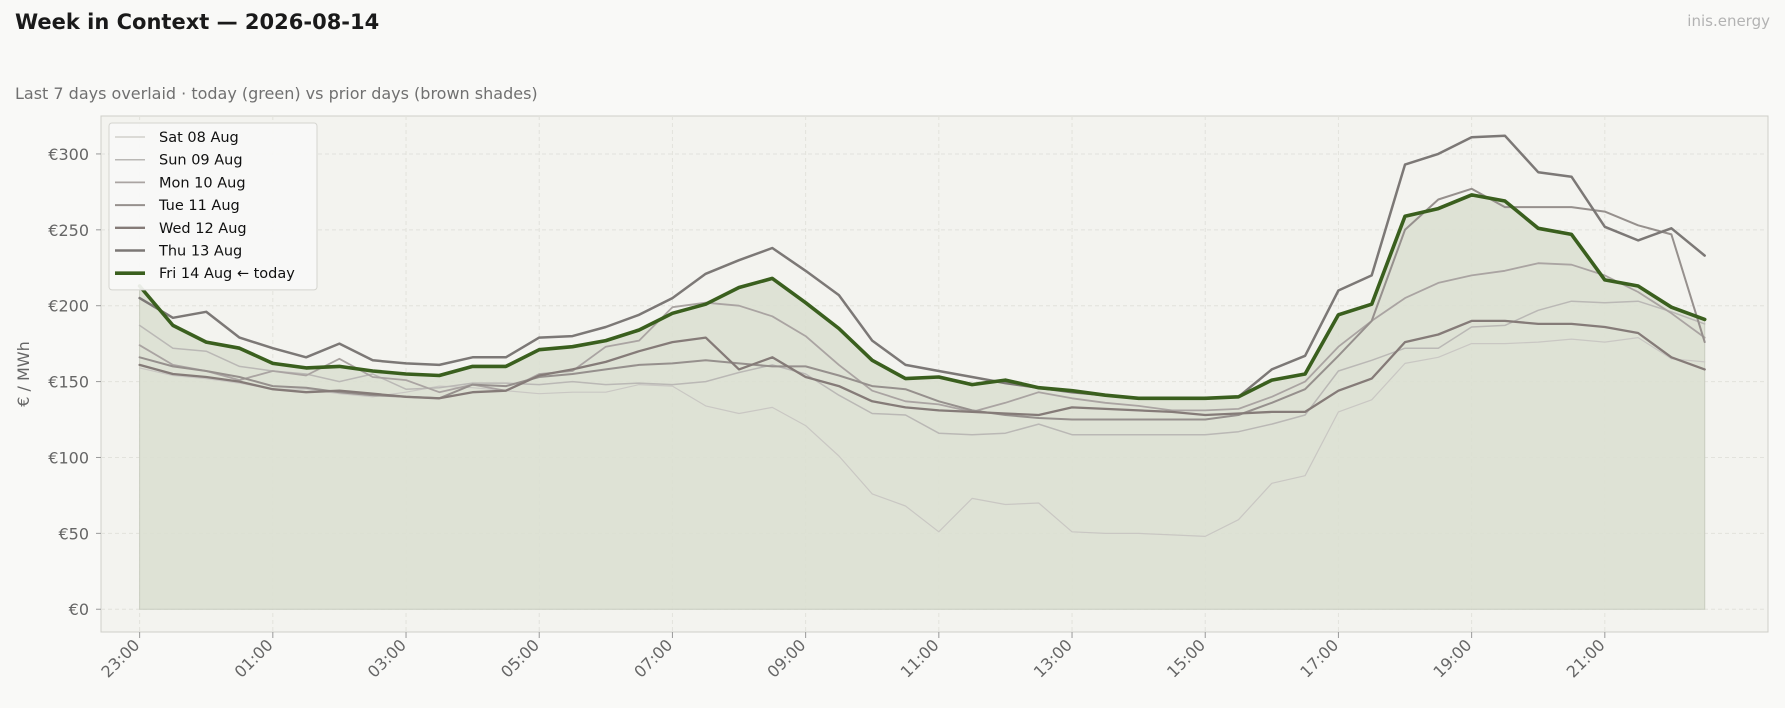  What do you see at coordinates (203, 229) in the screenshot?
I see `legend-label: Wed 12 Aug` at bounding box center [203, 229].